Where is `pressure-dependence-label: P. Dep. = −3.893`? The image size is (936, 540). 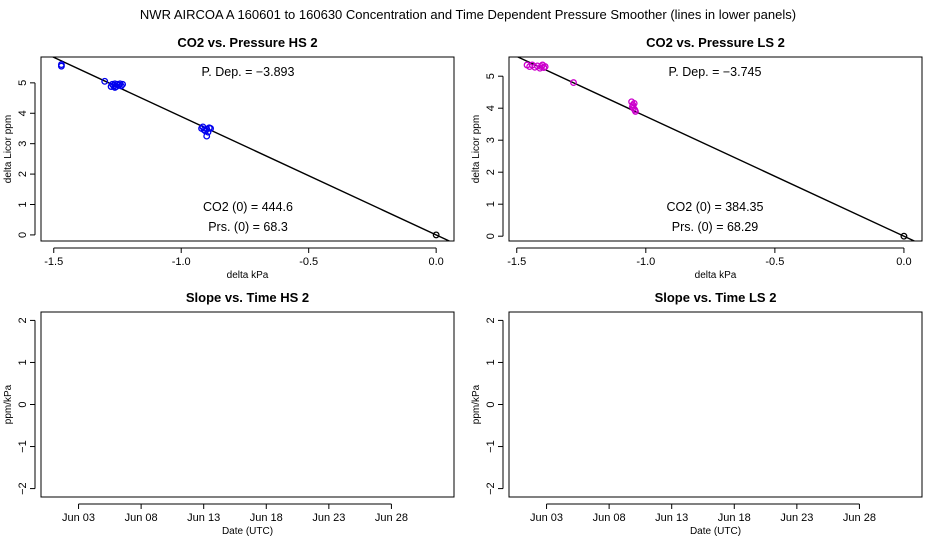 pressure-dependence-label: P. Dep. = −3.893 is located at coordinates (248, 72).